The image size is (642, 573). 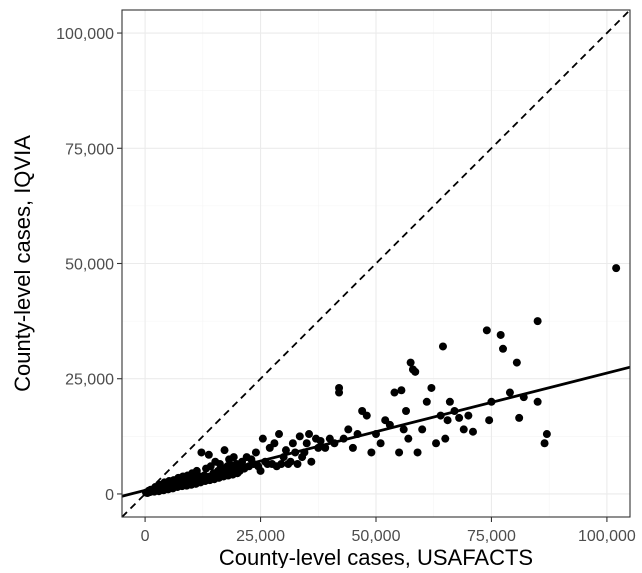 I want to click on y-tick-label: 100,000, so click(x=85, y=34).